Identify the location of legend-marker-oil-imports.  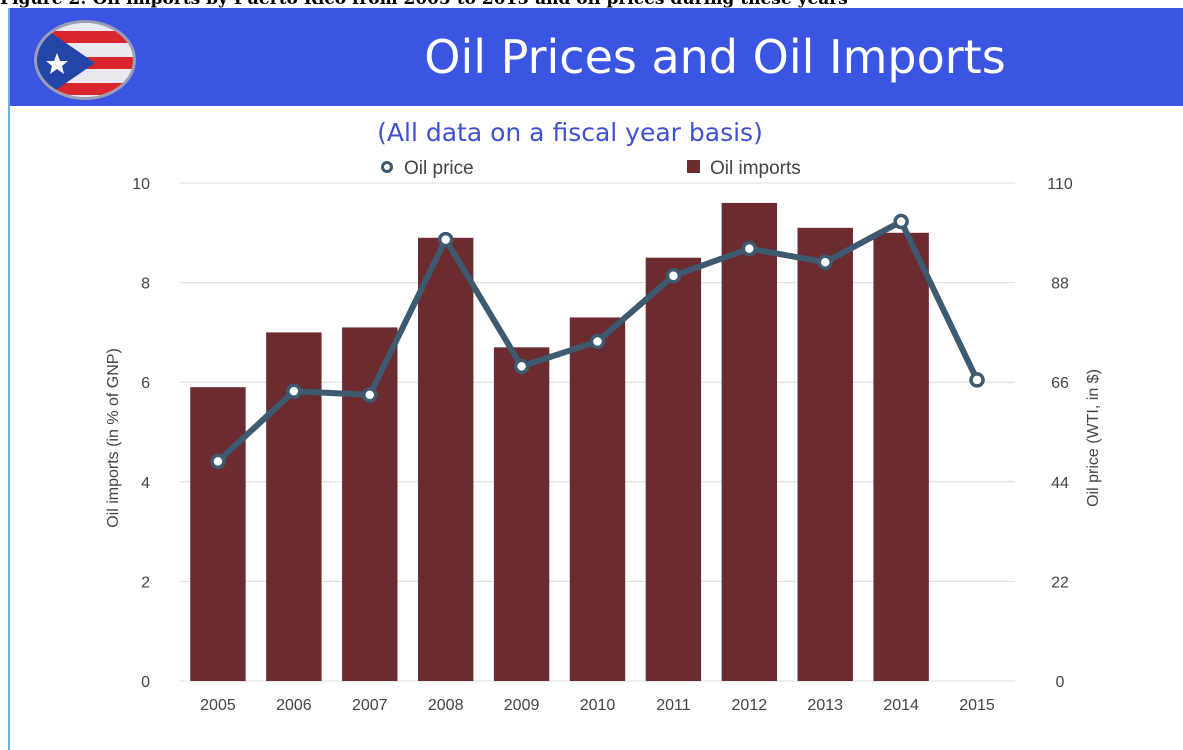
(693, 166).